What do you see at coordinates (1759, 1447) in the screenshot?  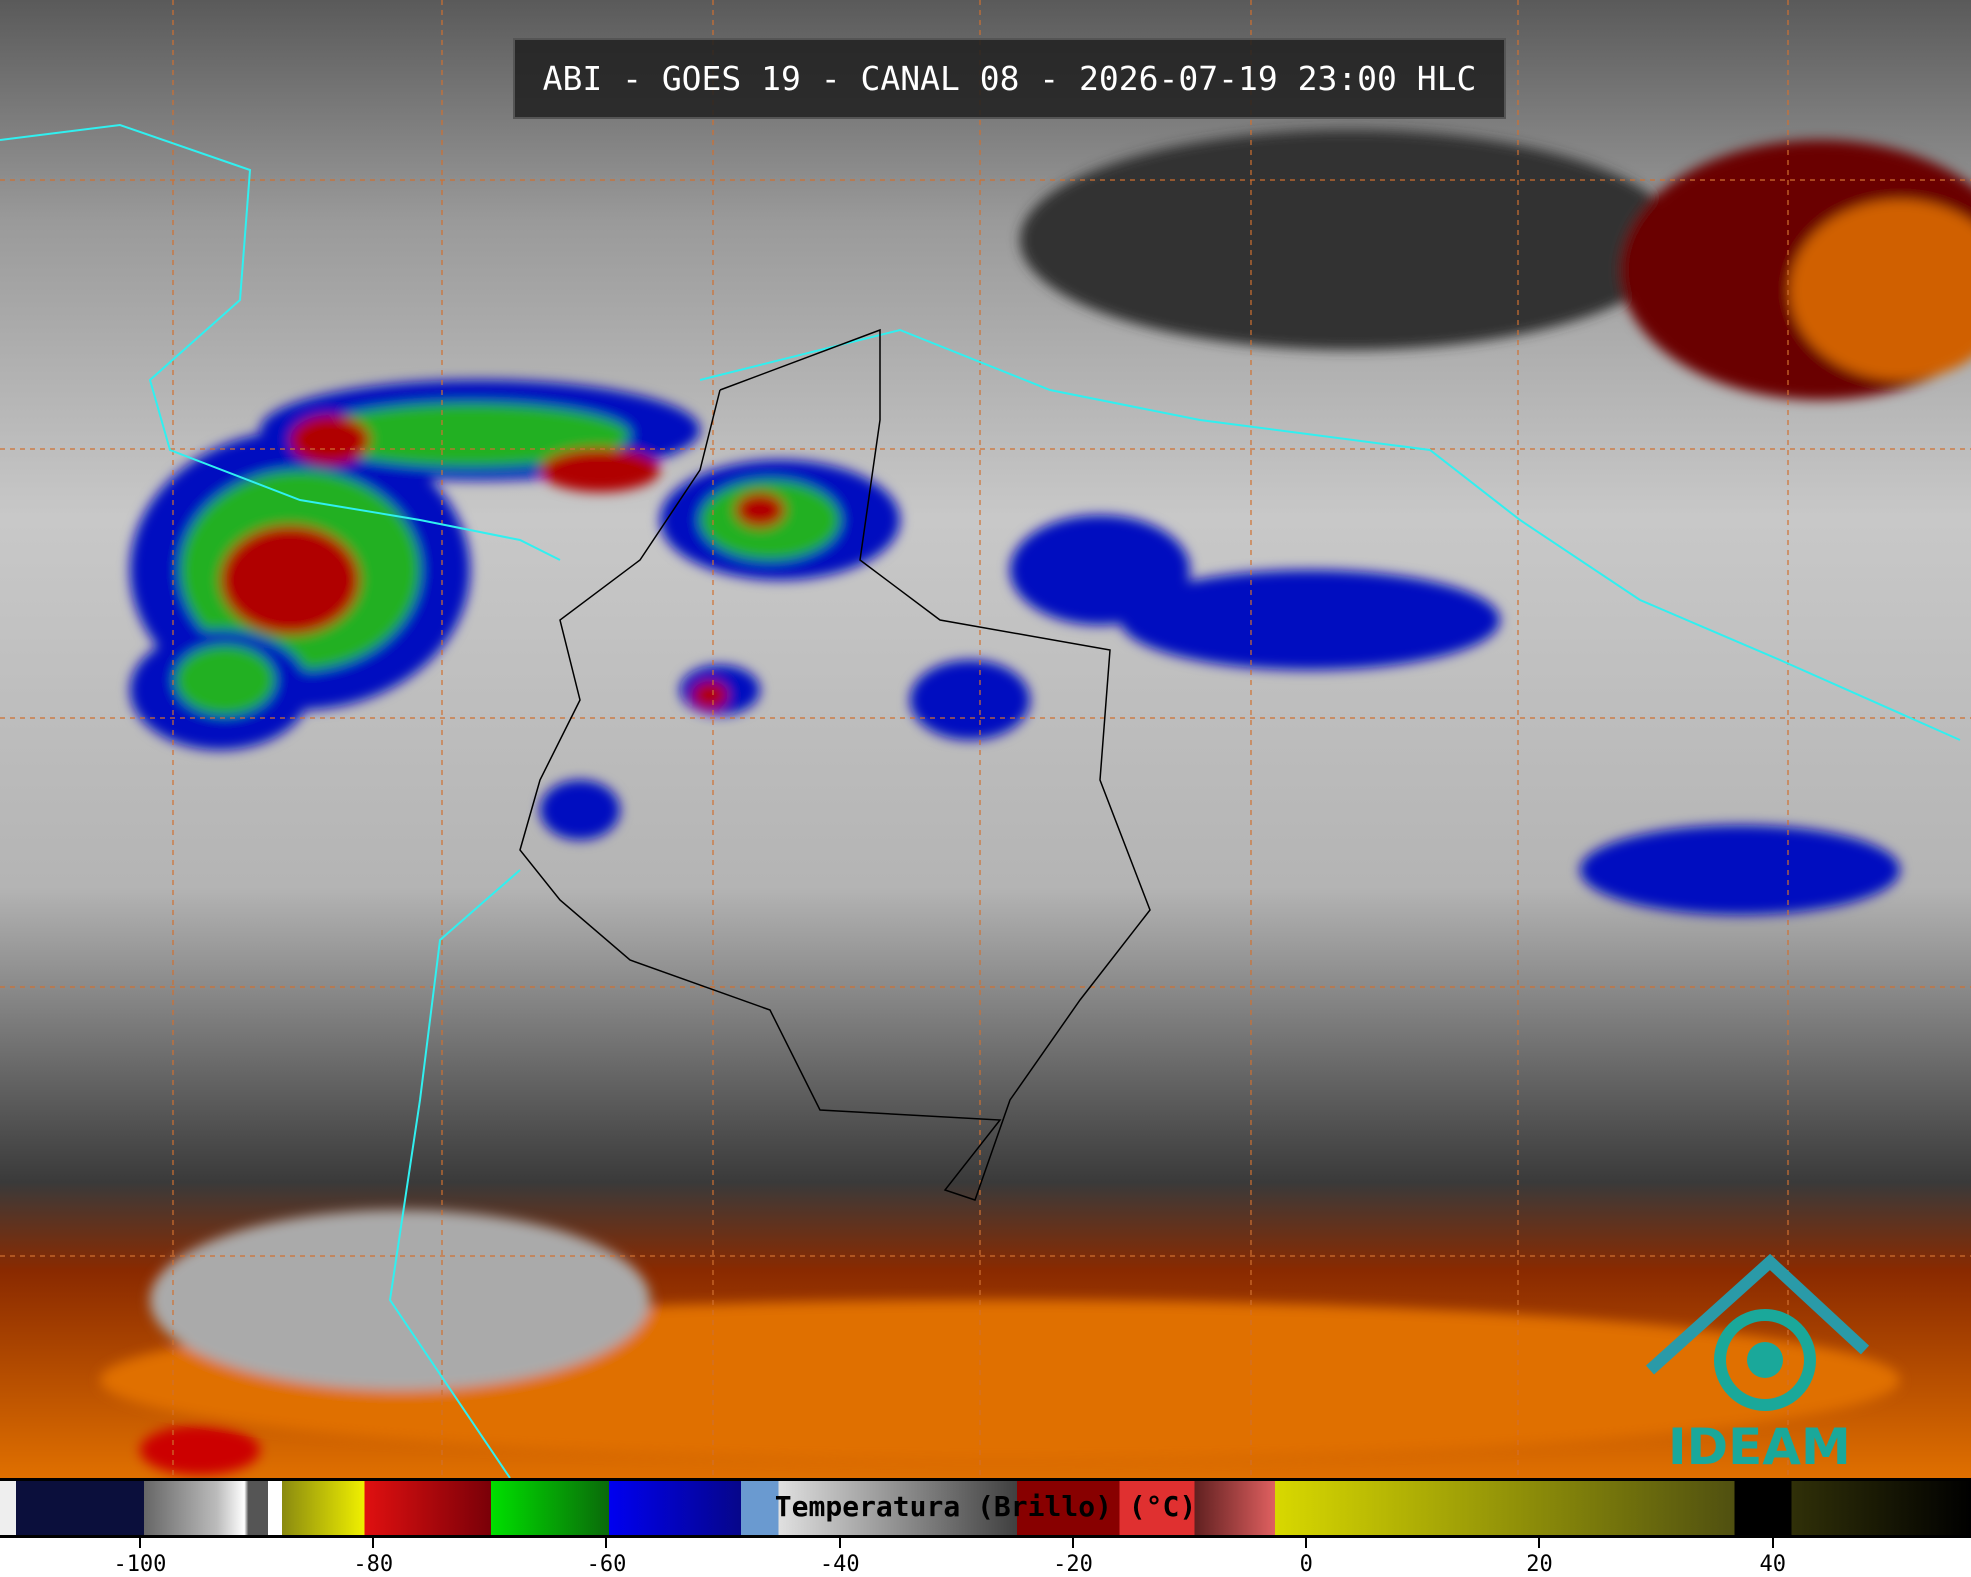 I see `logo: IDEAM` at bounding box center [1759, 1447].